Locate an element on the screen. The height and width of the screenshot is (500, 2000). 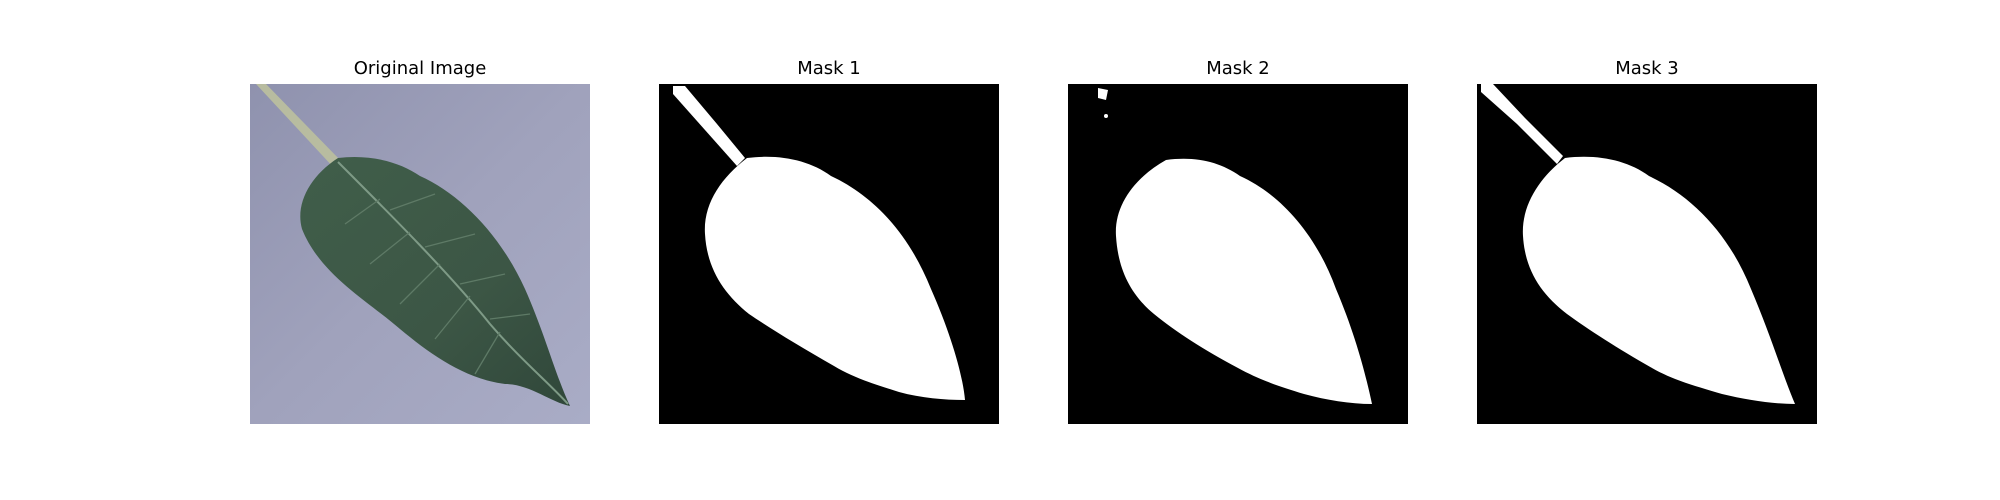
panel-title: Original Image is located at coordinates (420, 68).